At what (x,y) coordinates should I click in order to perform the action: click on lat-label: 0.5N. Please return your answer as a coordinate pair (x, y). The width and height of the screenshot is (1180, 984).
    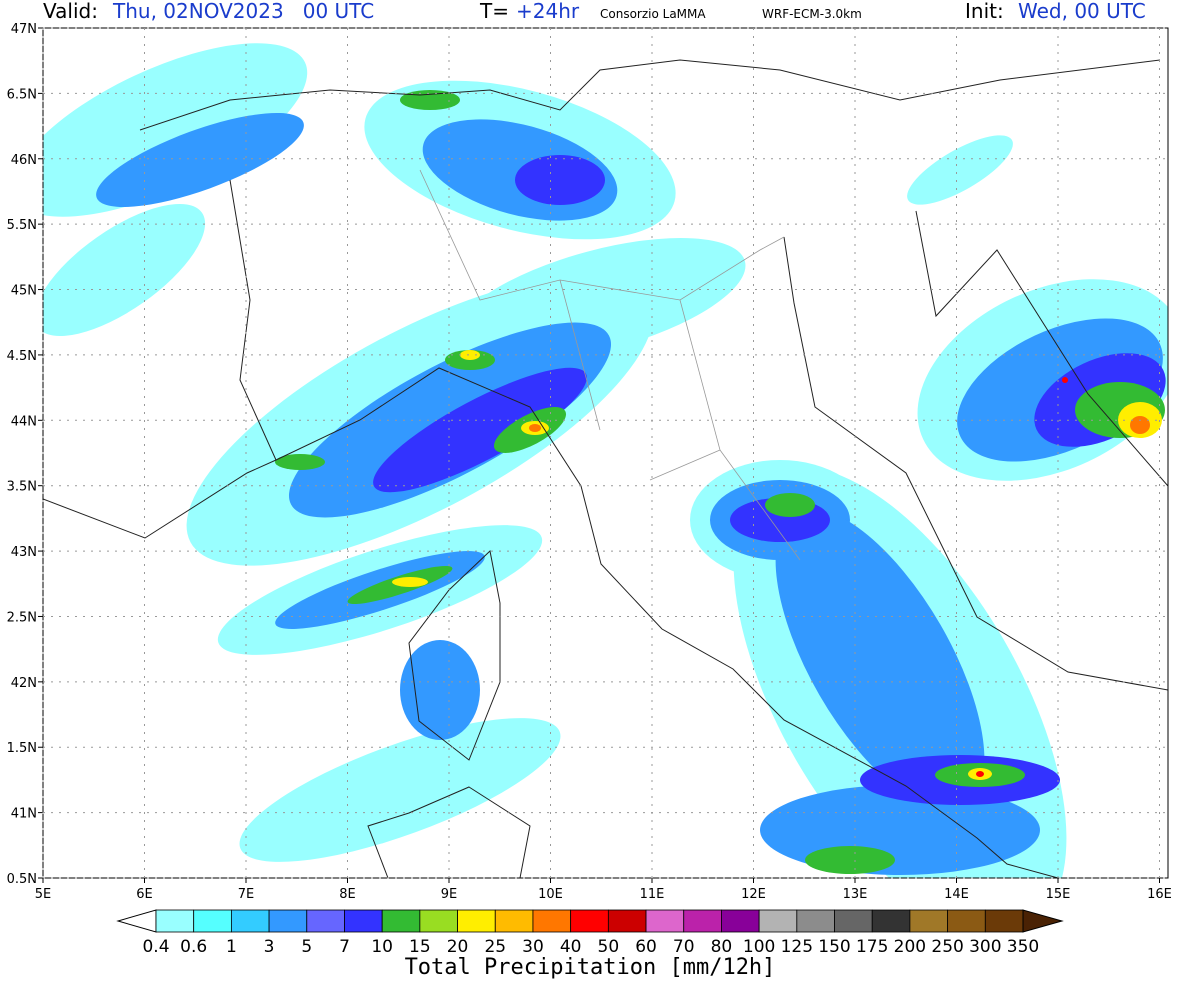
    Looking at the image, I should click on (22, 879).